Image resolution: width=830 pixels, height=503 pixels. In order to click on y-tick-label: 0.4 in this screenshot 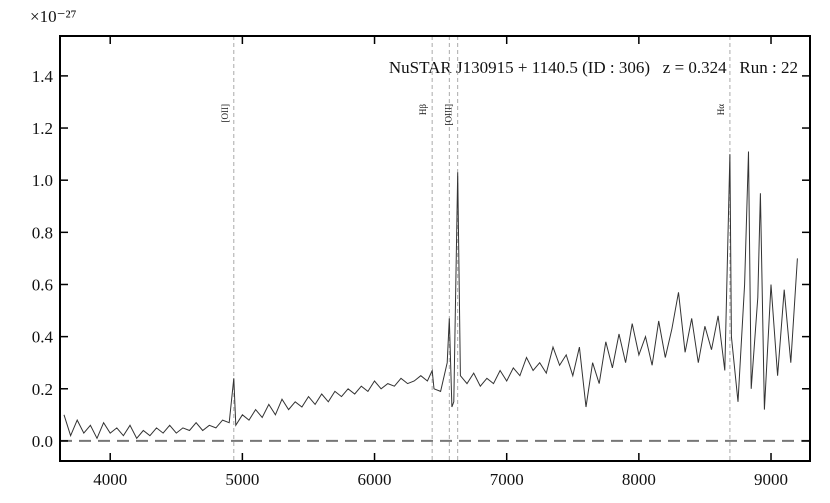, I will do `click(43, 337)`.